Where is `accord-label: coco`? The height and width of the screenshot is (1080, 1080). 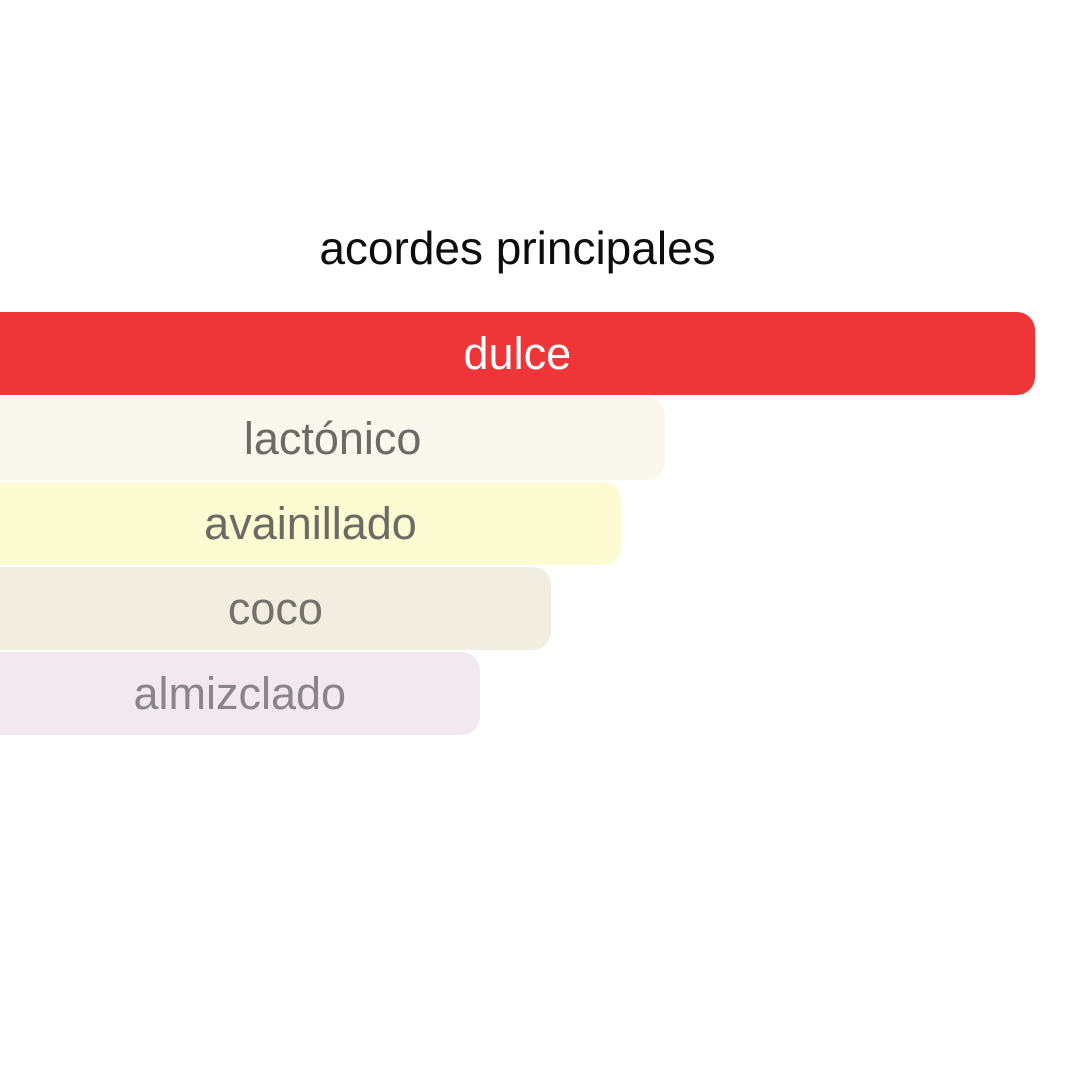 accord-label: coco is located at coordinates (275, 608).